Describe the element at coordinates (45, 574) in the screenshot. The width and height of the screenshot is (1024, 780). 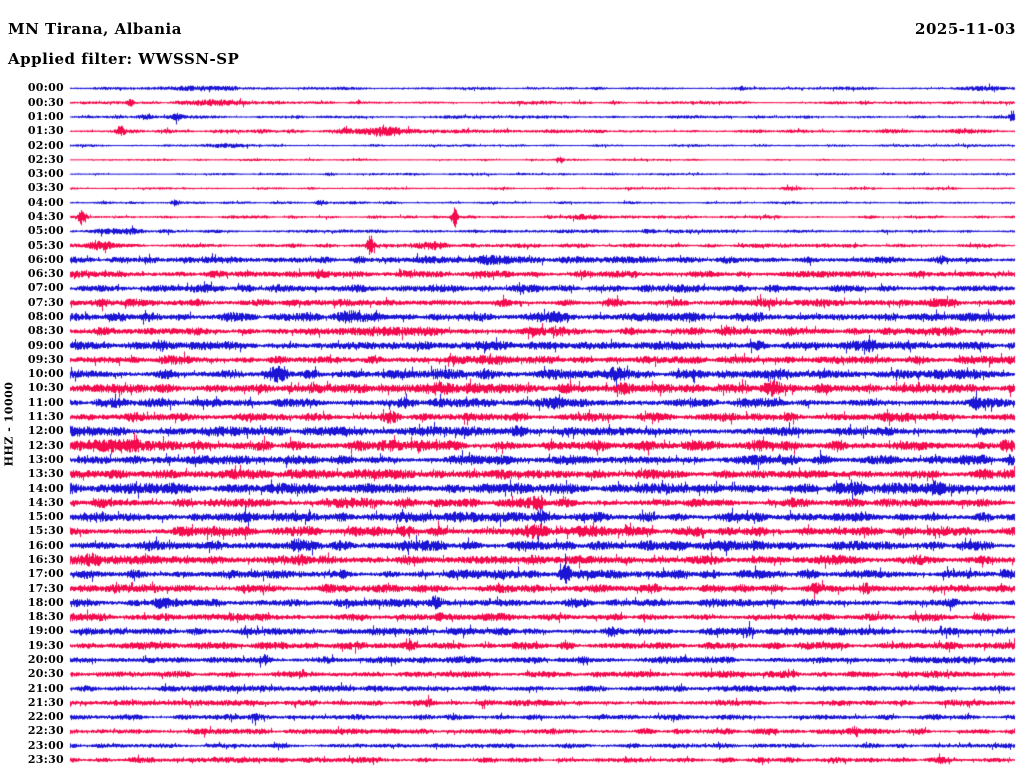
I see `time-label: 17:00` at that location.